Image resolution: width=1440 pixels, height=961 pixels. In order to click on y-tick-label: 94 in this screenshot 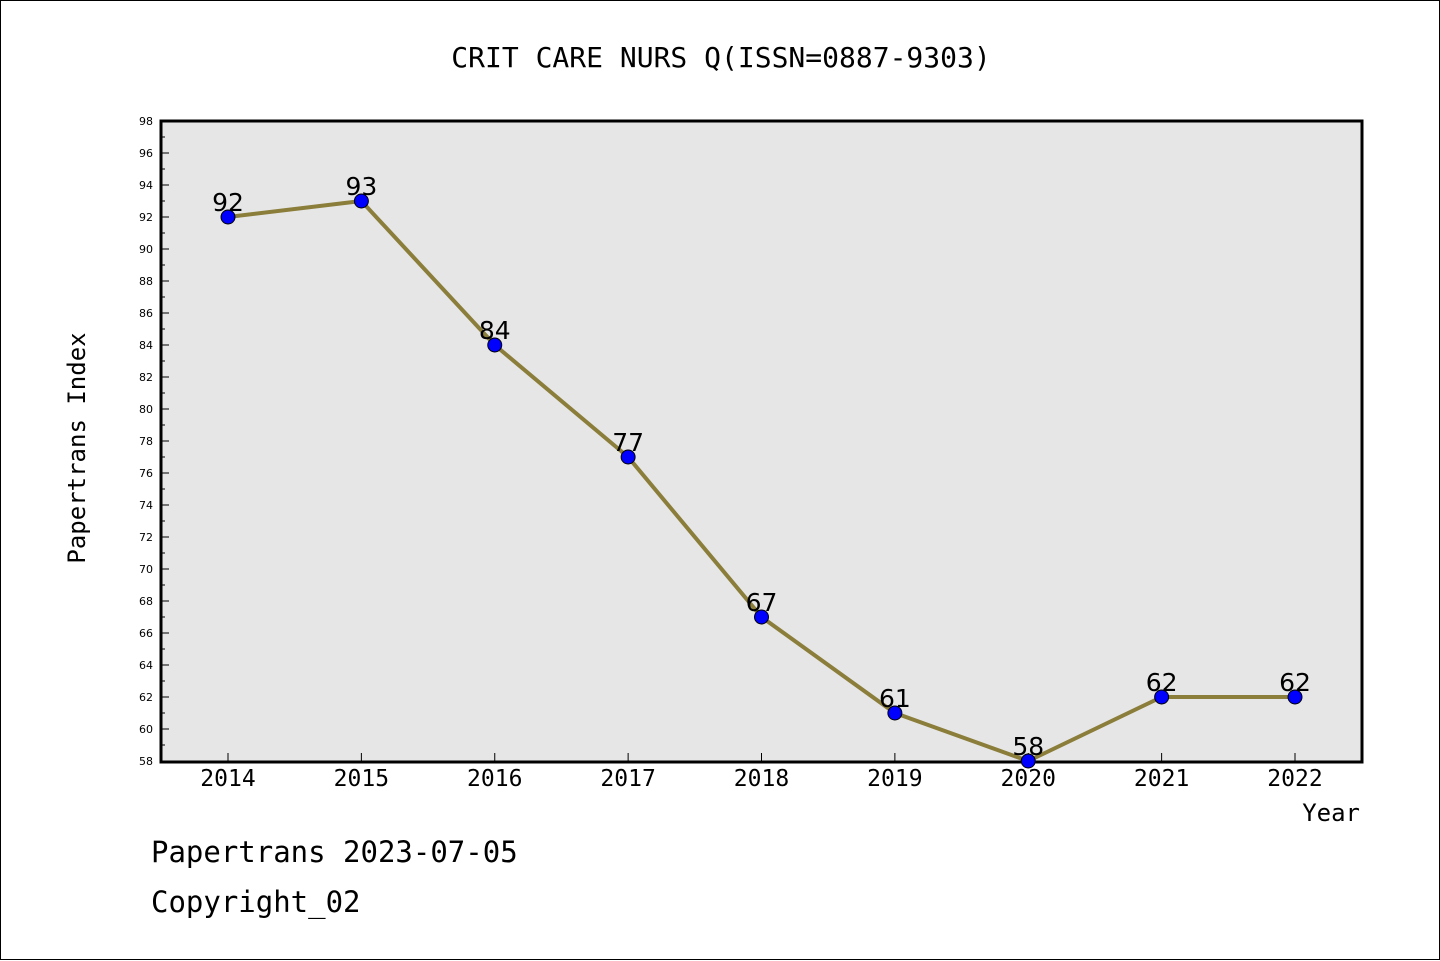, I will do `click(146, 185)`.